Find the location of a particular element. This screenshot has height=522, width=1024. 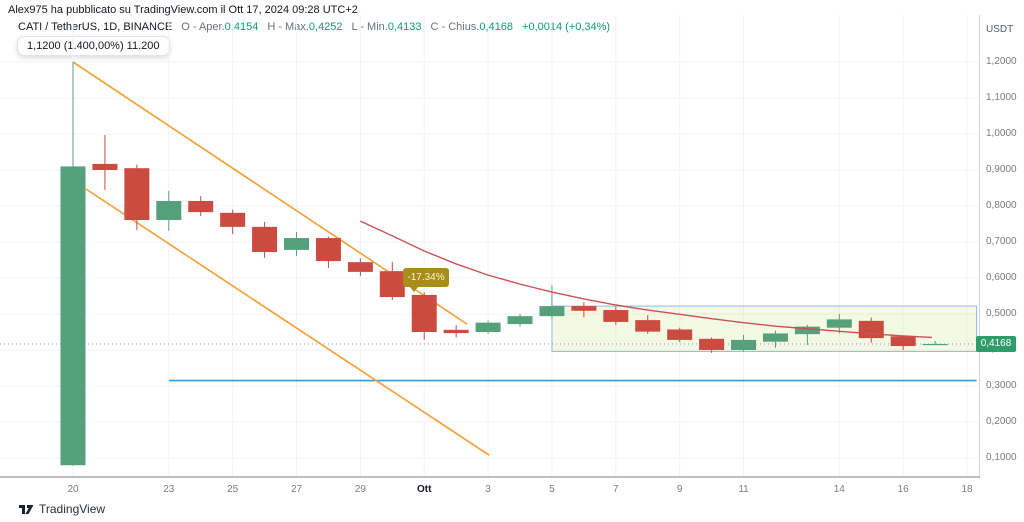

time-tick-label: 27 is located at coordinates (296, 489).